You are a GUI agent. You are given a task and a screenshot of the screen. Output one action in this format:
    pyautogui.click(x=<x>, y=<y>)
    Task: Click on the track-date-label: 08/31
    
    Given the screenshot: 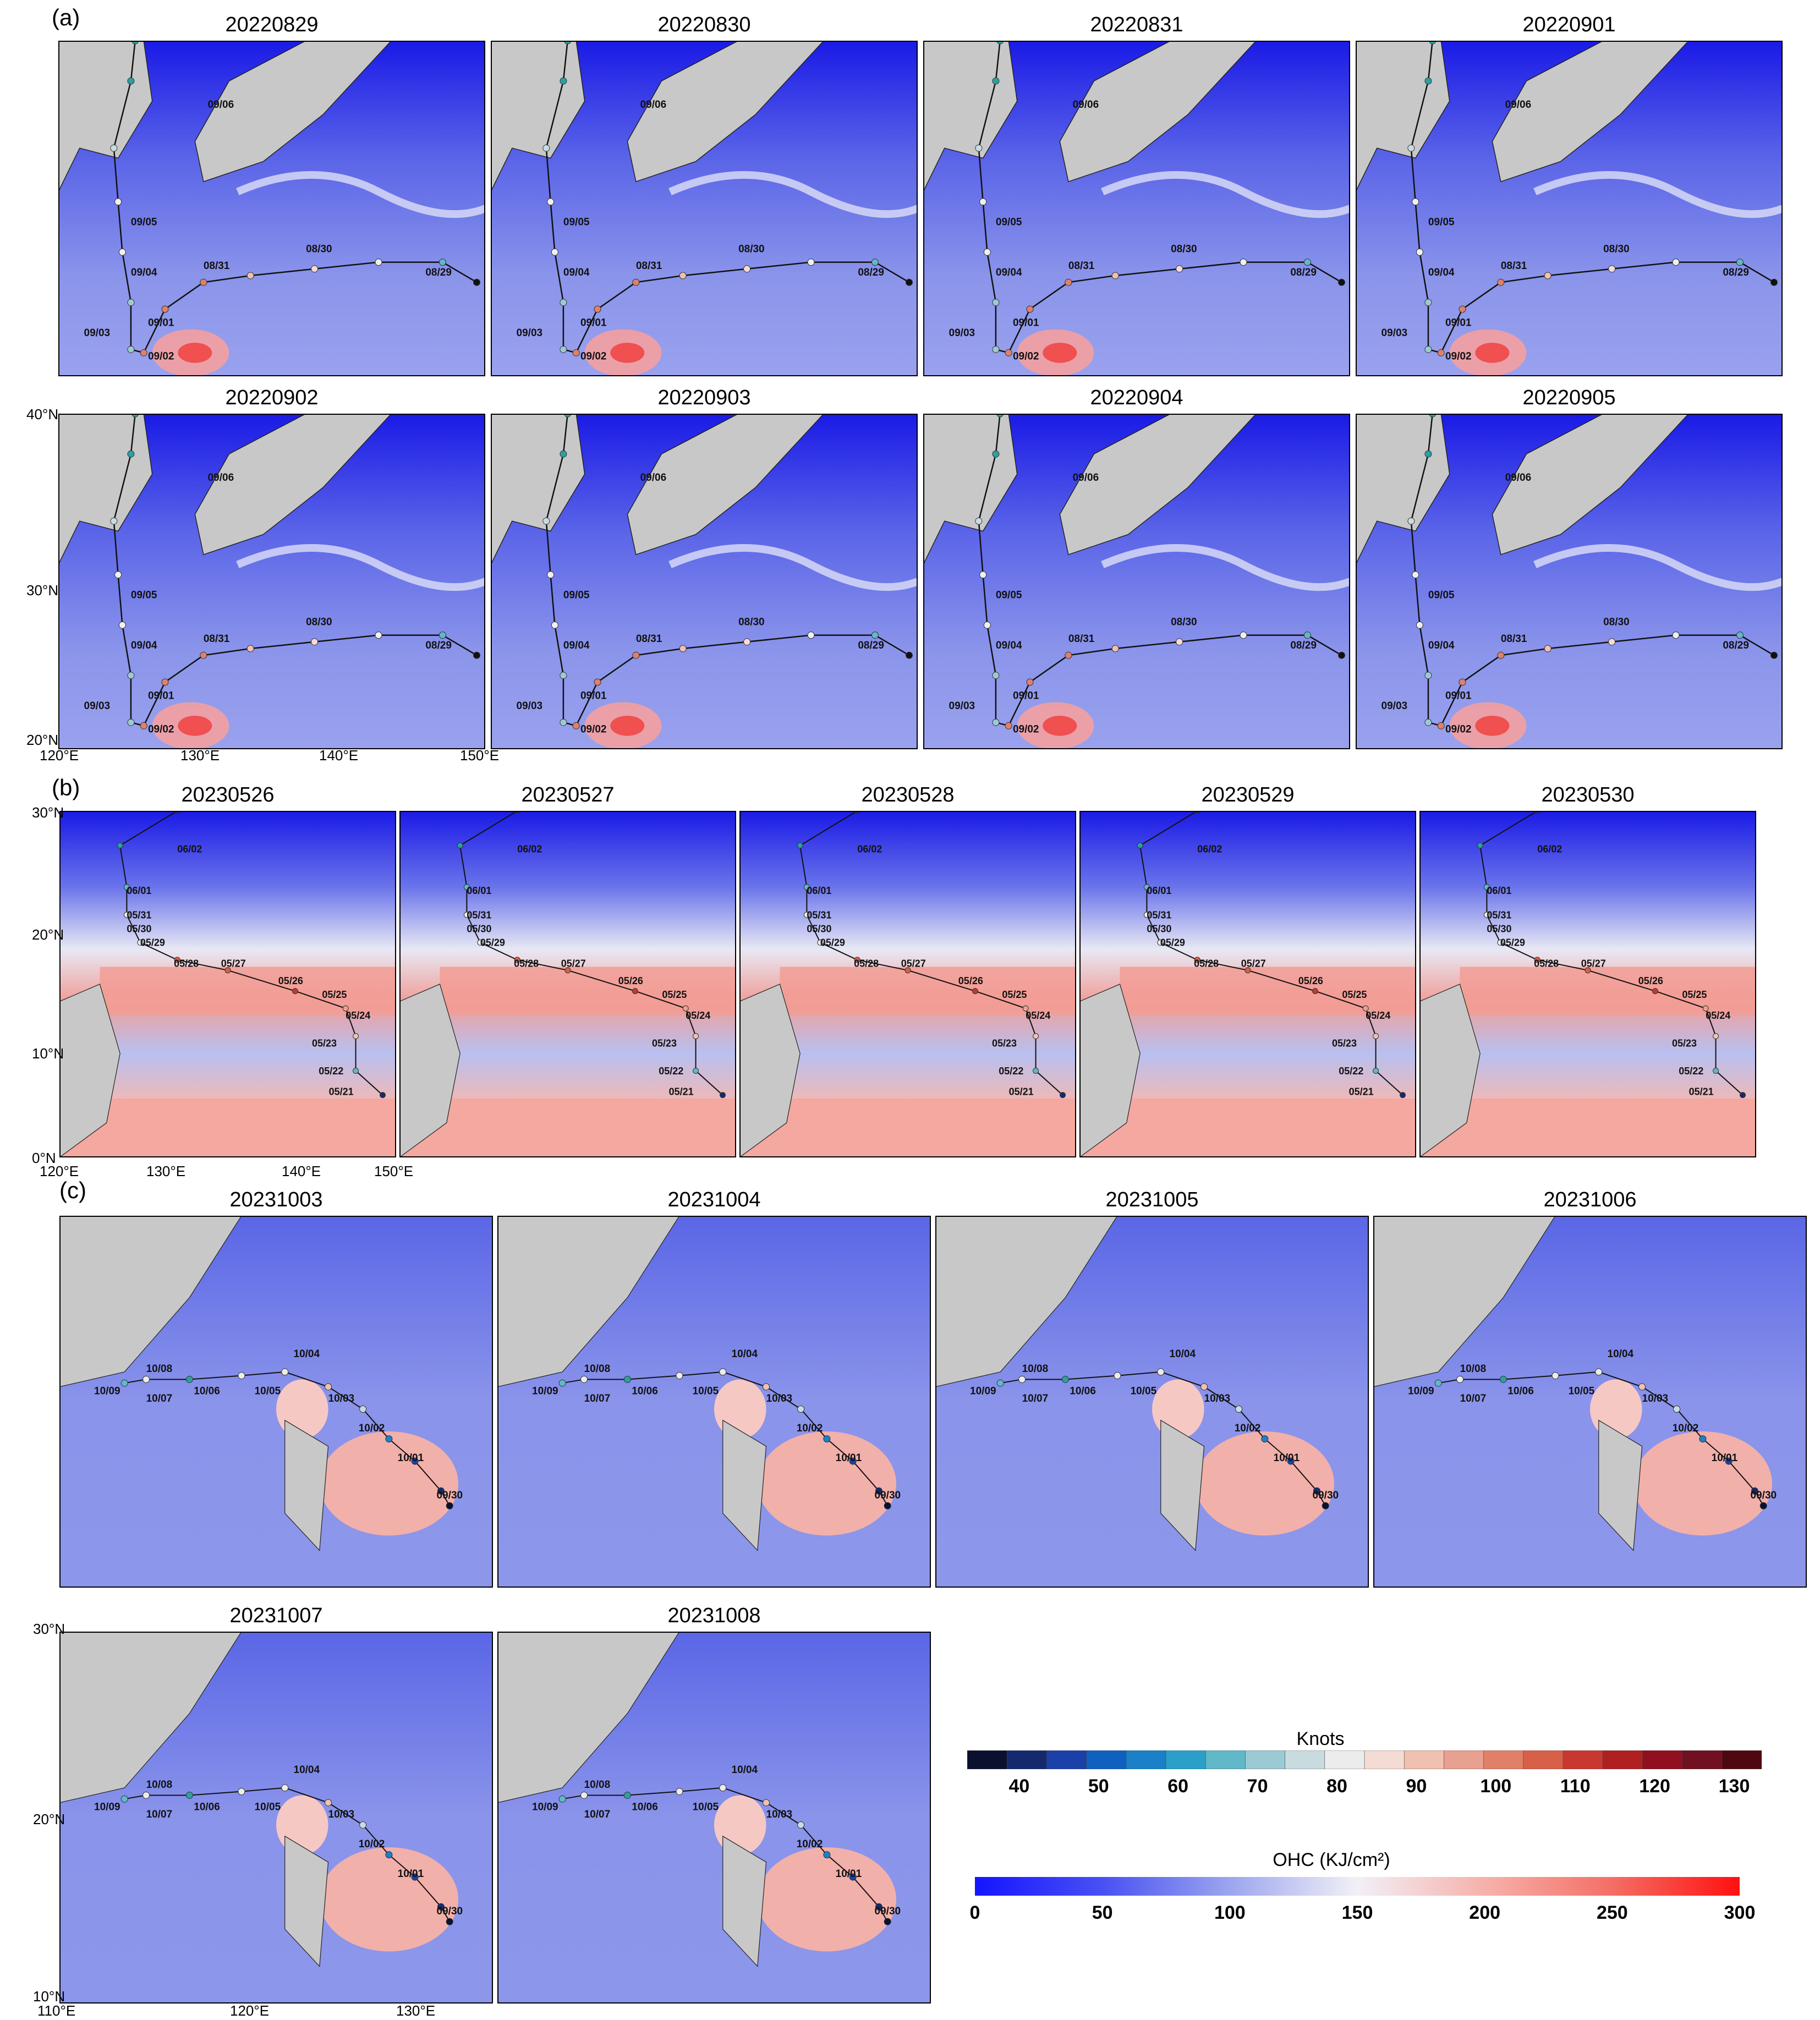 What is the action you would take?
    pyautogui.click(x=217, y=639)
    